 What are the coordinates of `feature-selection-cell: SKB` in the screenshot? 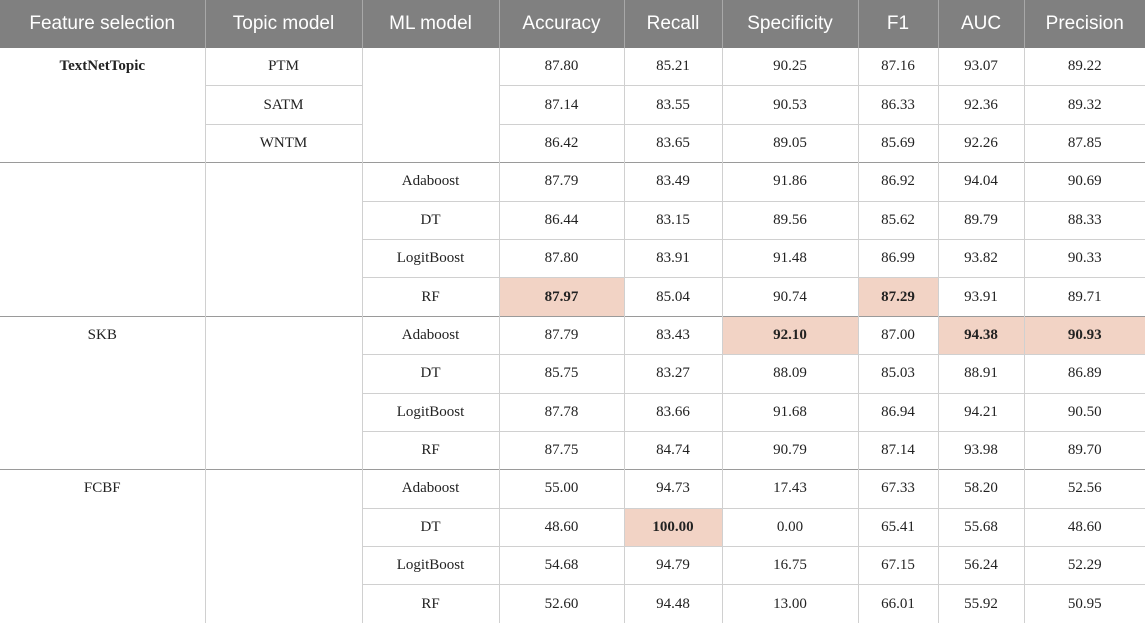 It's located at (102, 392).